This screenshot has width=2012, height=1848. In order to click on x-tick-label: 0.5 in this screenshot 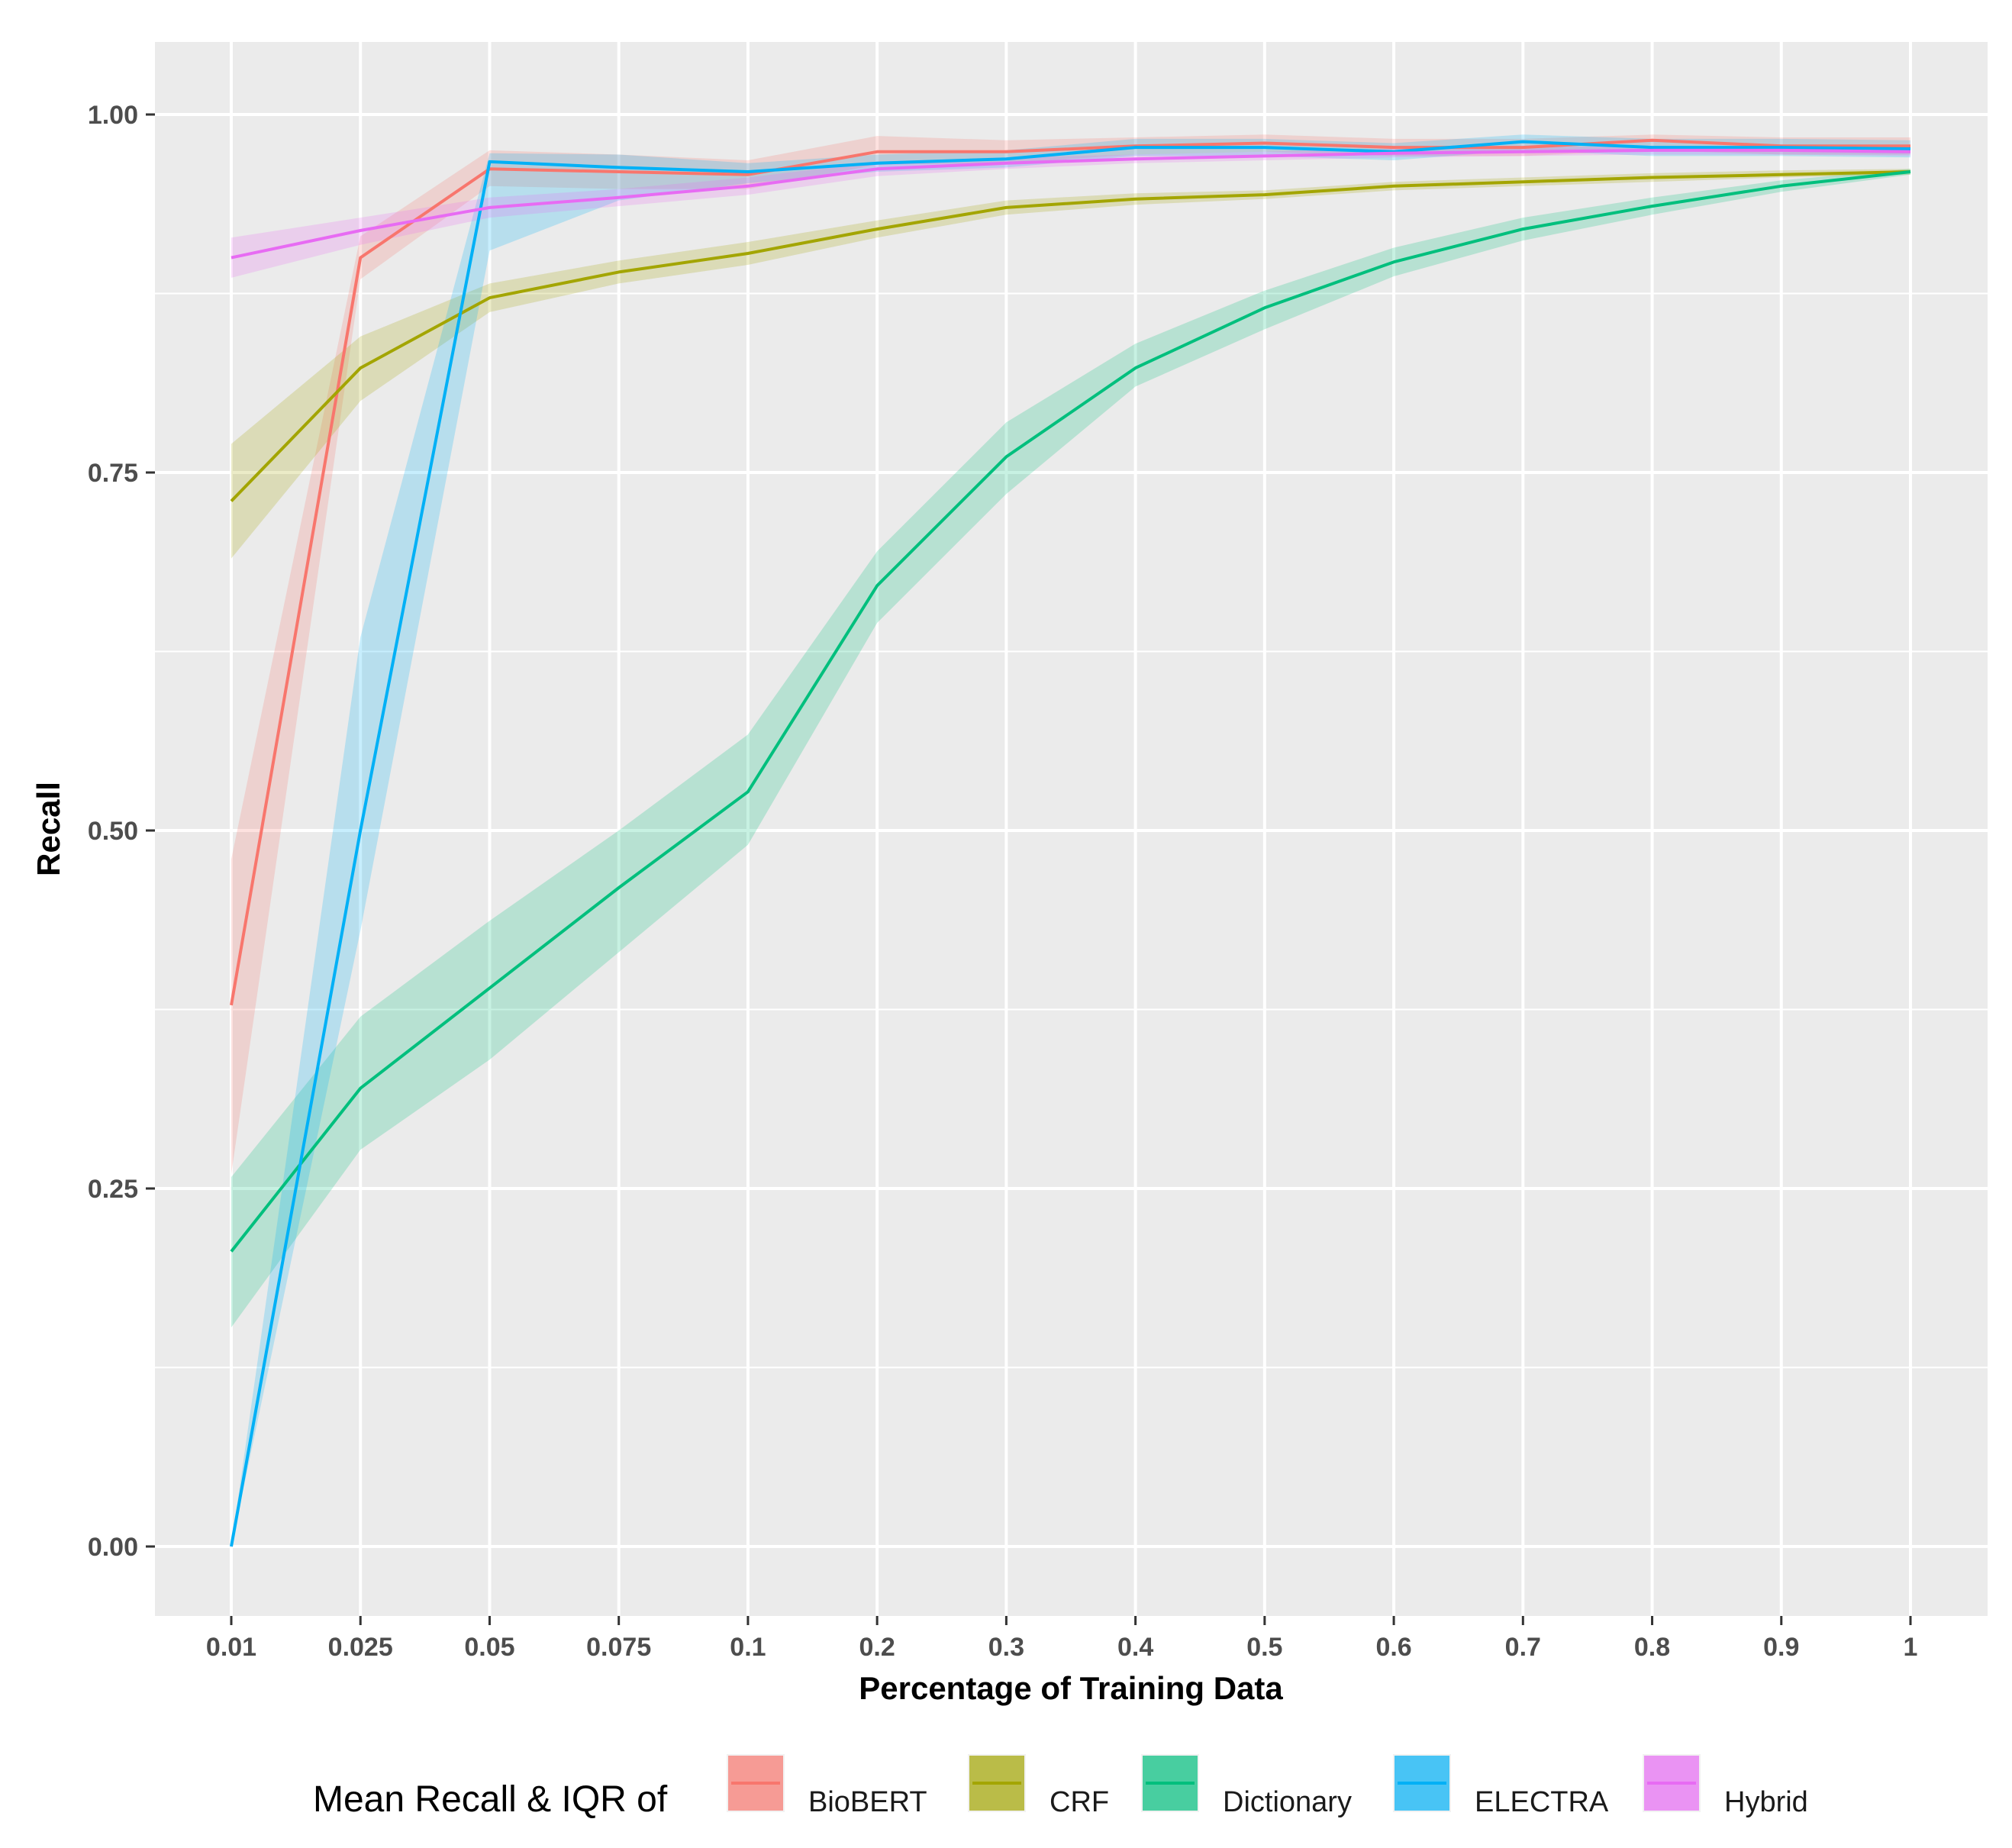, I will do `click(1264, 1648)`.